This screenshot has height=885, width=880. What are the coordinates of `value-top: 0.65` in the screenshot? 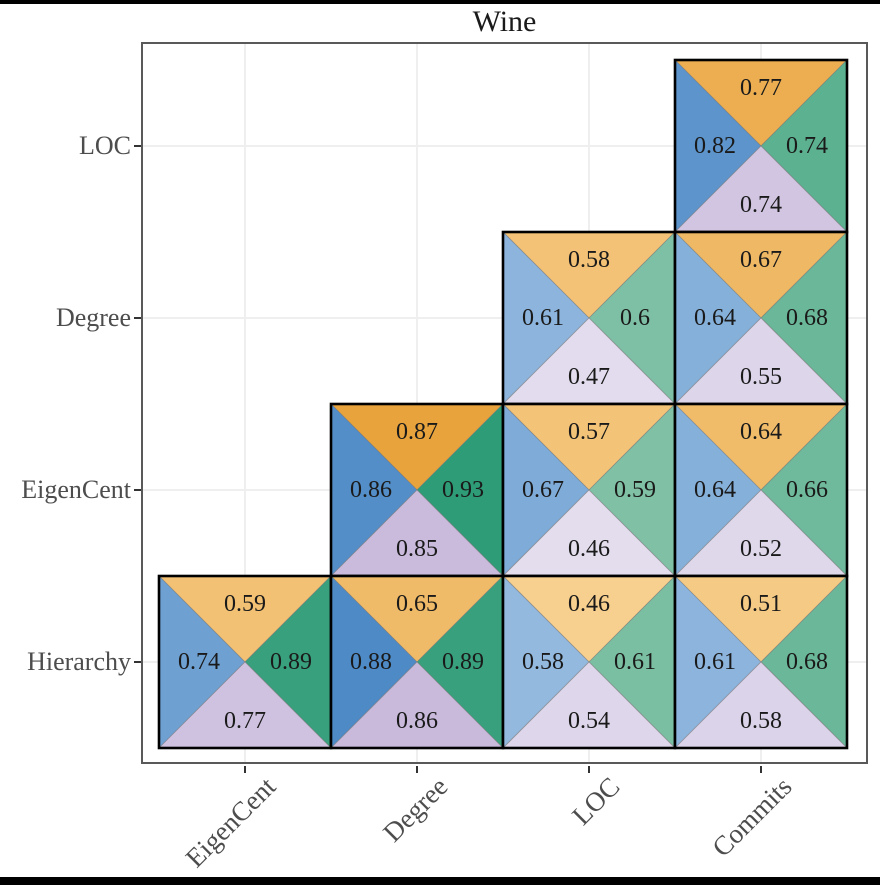 It's located at (417, 604).